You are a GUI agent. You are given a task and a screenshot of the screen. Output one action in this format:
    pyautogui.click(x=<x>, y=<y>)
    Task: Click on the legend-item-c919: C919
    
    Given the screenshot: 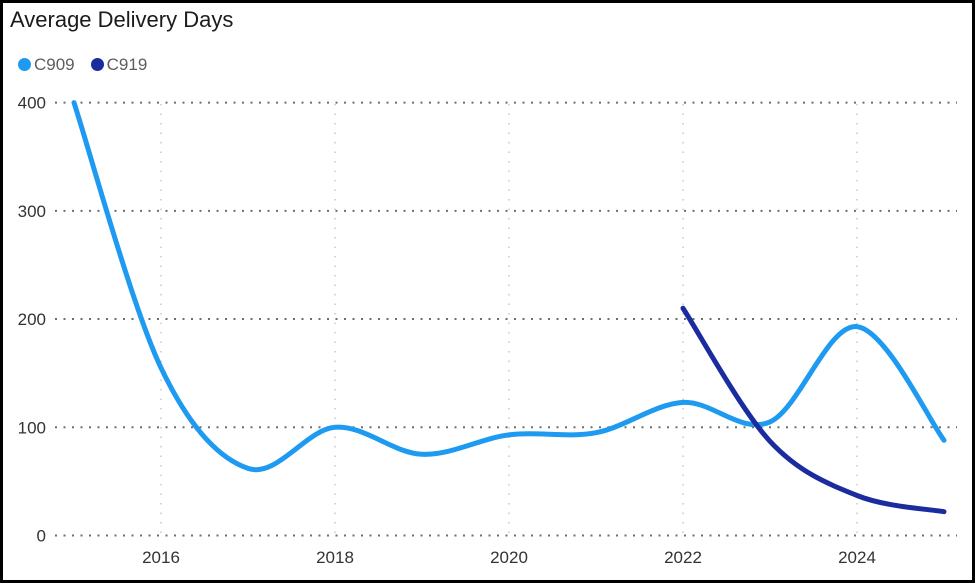 What is the action you would take?
    pyautogui.click(x=119, y=64)
    